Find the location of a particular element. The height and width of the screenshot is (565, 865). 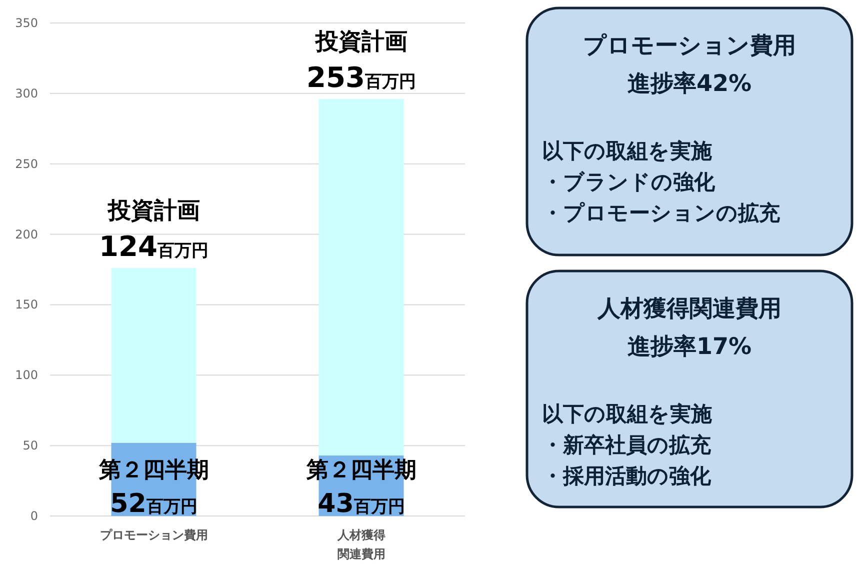

text: ・ブランドの強化 is located at coordinates (629, 182).